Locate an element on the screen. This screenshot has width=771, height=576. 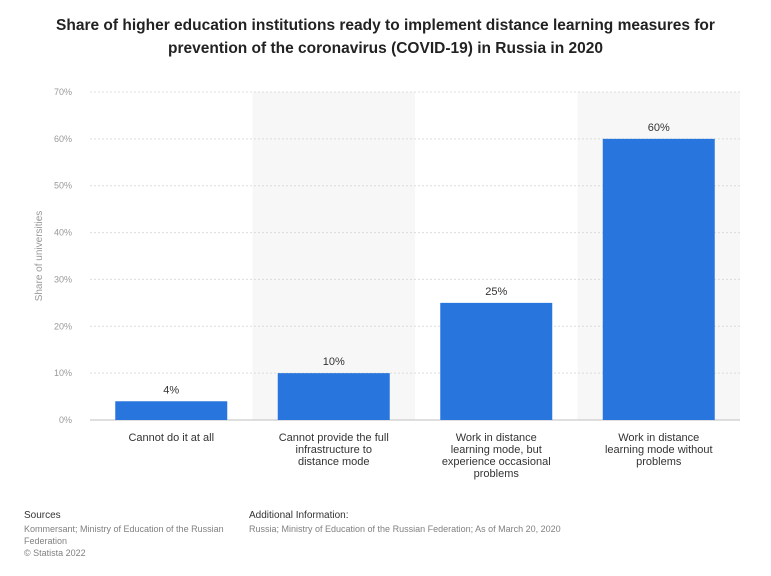
sources-heading: Sources is located at coordinates (42, 515).